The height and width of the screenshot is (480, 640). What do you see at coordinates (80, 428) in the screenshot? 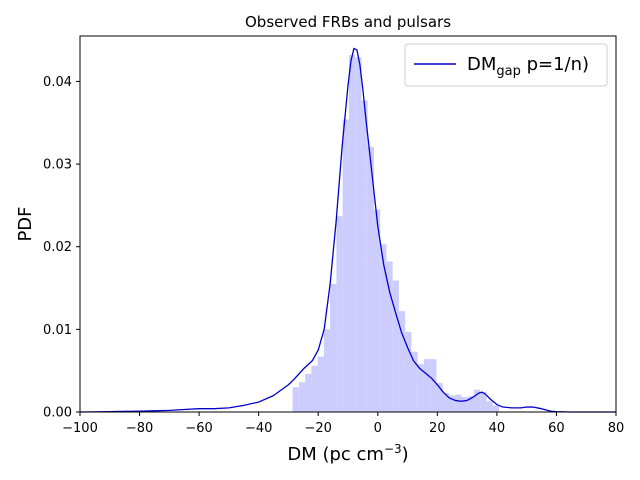
I see `x-tick-label-0: −100` at bounding box center [80, 428].